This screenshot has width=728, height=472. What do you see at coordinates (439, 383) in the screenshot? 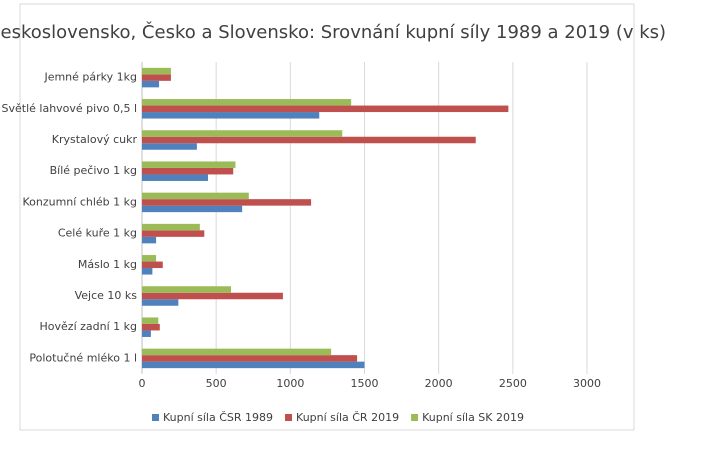
I see `x-tick-label: 2000` at bounding box center [439, 383].